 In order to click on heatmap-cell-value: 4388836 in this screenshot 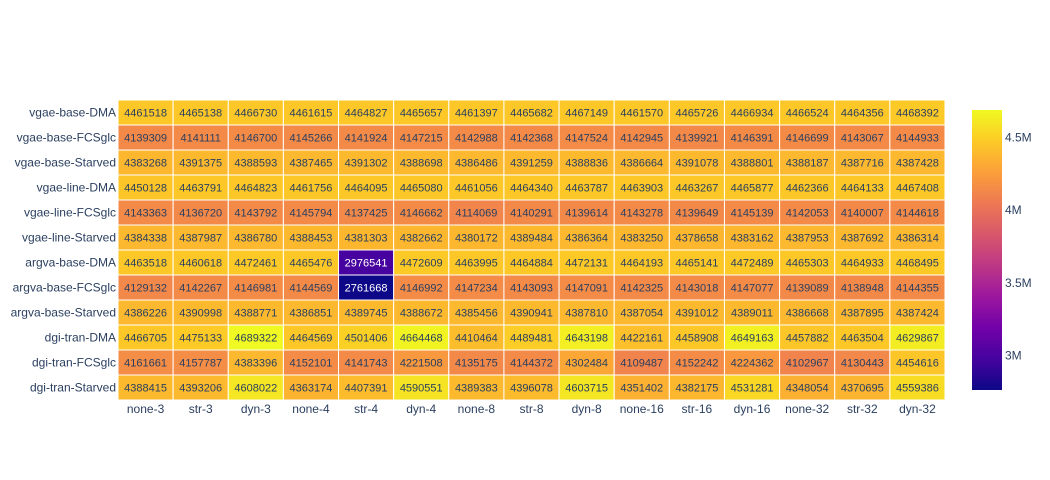, I will do `click(586, 164)`.